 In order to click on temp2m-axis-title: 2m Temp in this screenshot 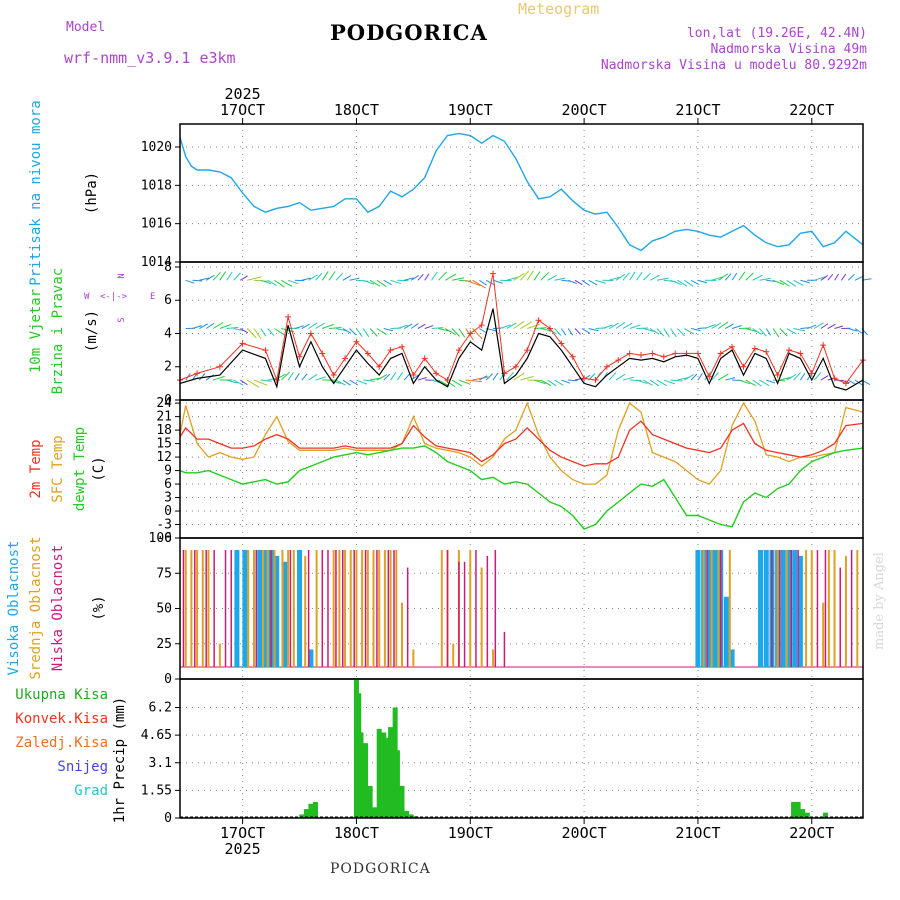, I will do `click(36, 468)`.